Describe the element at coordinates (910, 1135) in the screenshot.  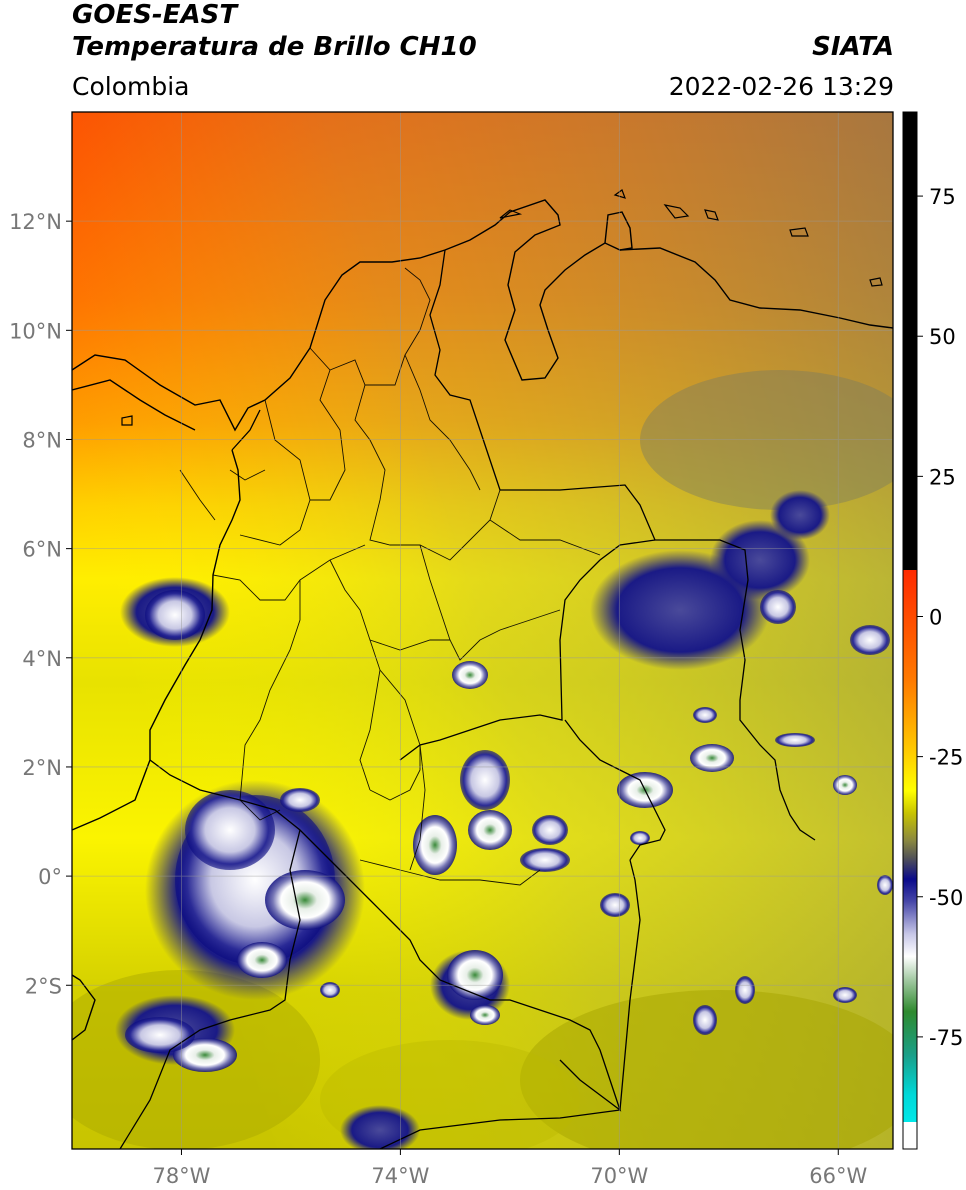
I see `colorbar-white-segment` at that location.